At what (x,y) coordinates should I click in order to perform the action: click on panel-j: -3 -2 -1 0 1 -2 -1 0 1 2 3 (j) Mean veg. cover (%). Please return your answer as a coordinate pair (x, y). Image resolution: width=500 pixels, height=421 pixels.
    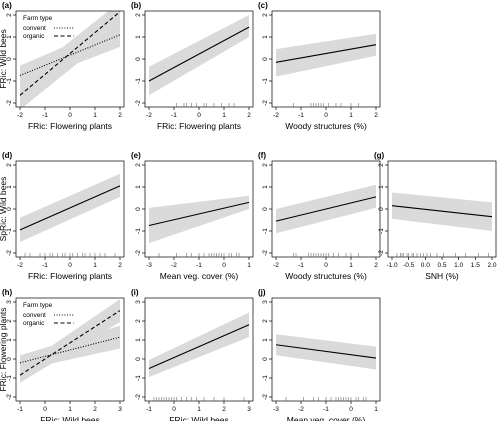
    Looking at the image, I should click on (319, 354).